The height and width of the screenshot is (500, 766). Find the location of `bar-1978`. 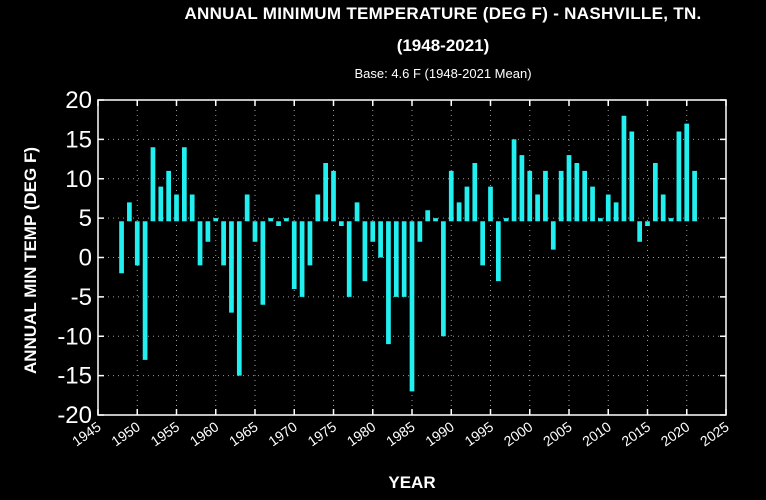

bar-1978 is located at coordinates (357, 212).